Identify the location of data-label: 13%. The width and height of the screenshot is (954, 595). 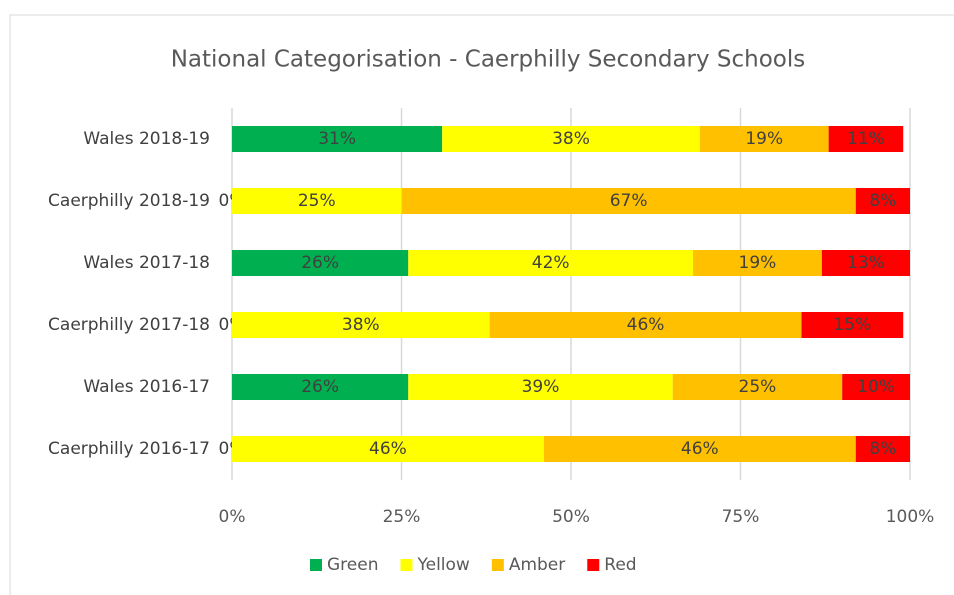
(866, 263).